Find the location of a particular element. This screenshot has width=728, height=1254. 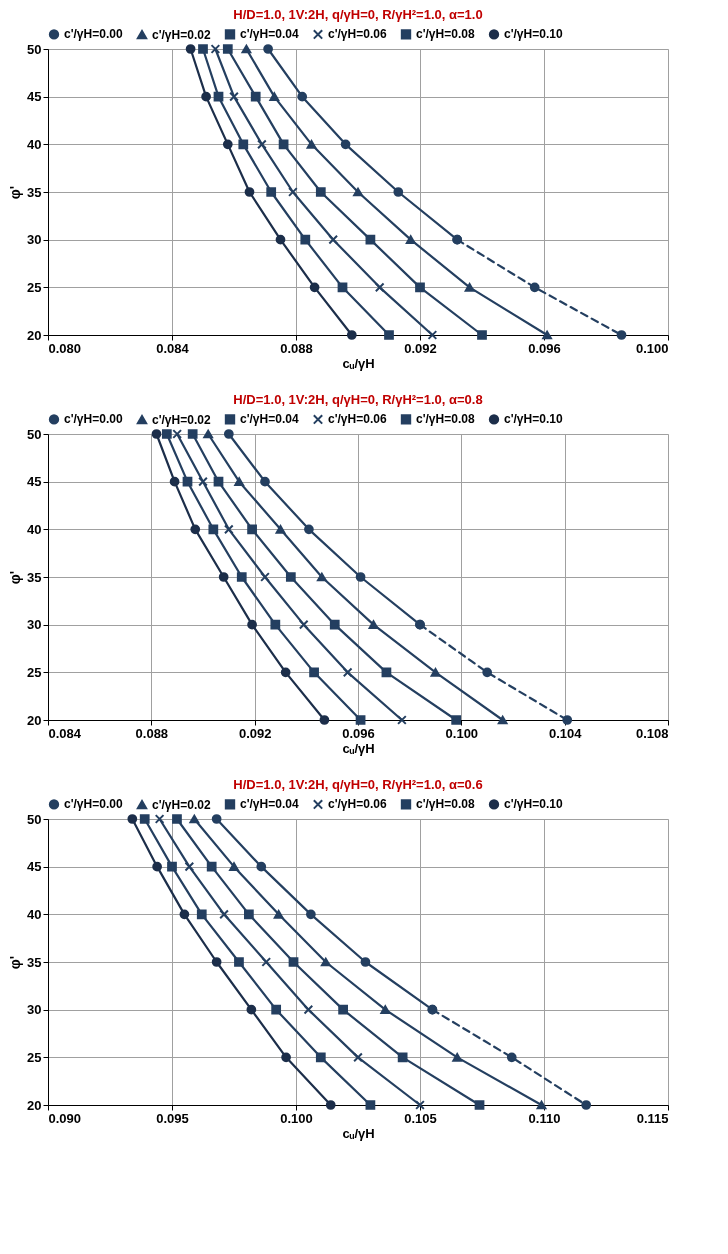

x-tick-label: 0.095 is located at coordinates (172, 1118).